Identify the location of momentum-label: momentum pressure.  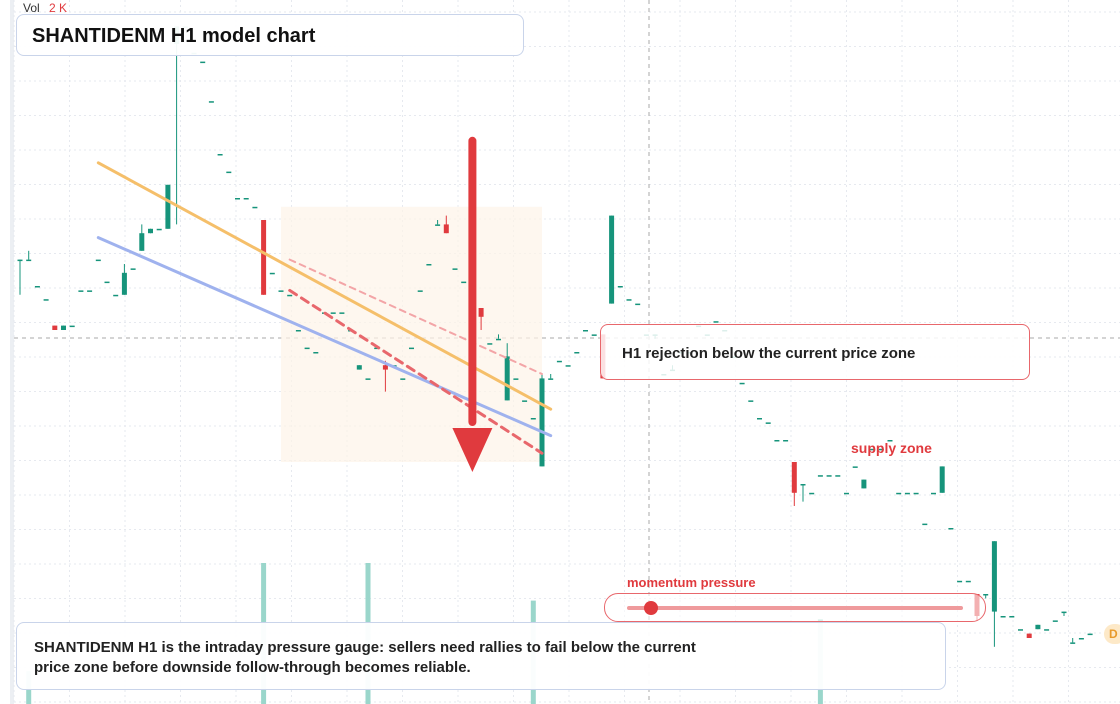
(691, 582).